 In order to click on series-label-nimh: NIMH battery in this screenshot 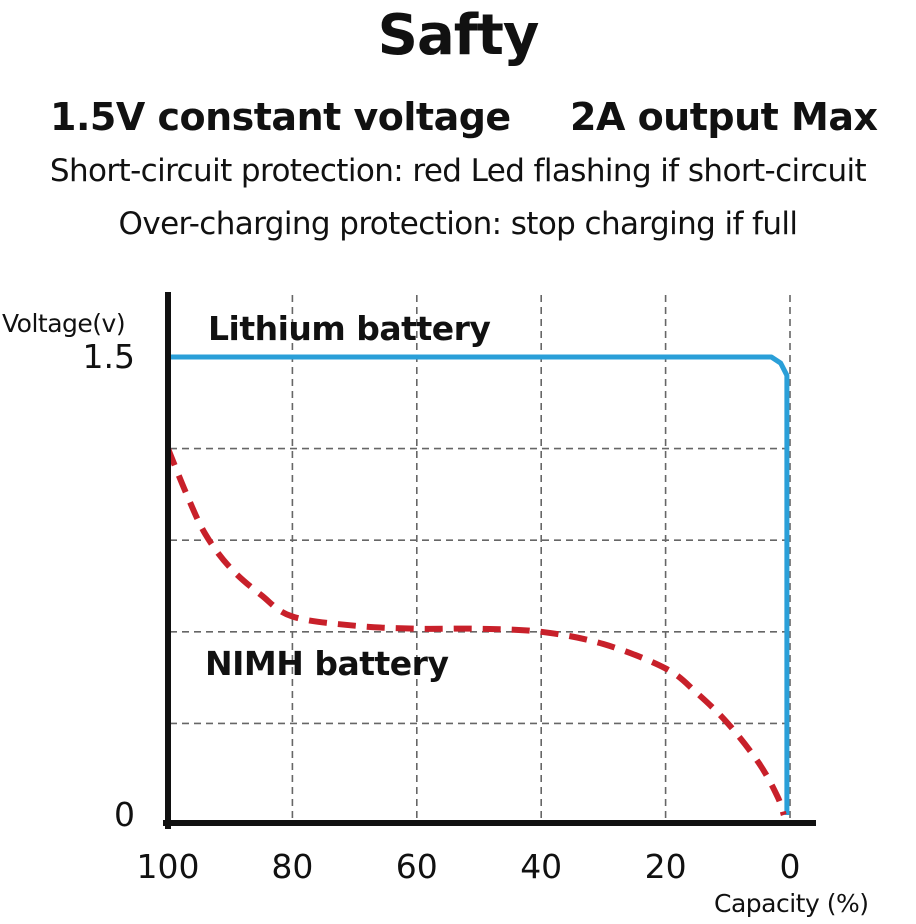, I will do `click(326, 663)`.